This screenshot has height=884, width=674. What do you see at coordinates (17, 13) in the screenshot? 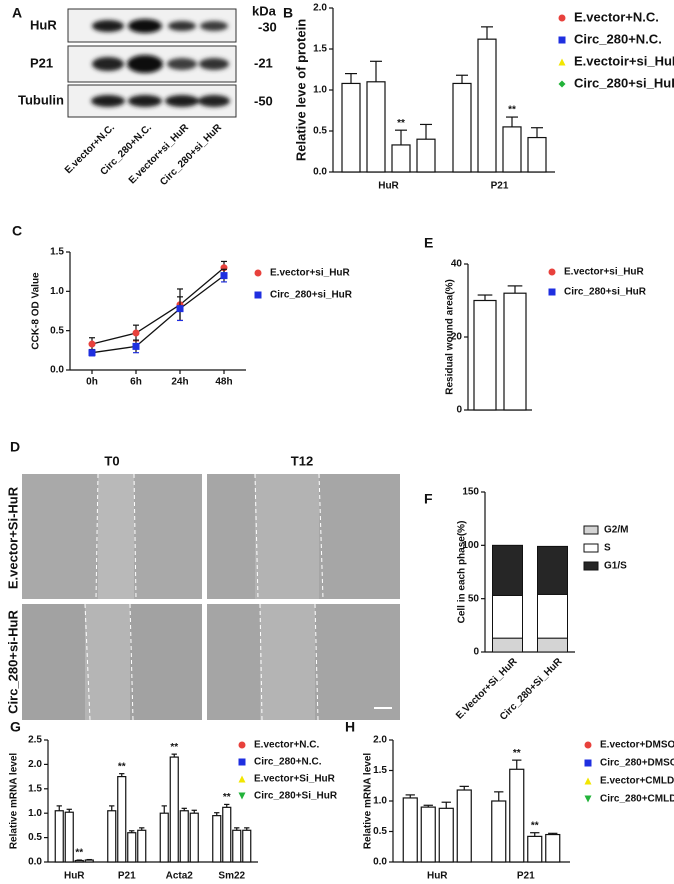
I see `panel-label: A` at bounding box center [17, 13].